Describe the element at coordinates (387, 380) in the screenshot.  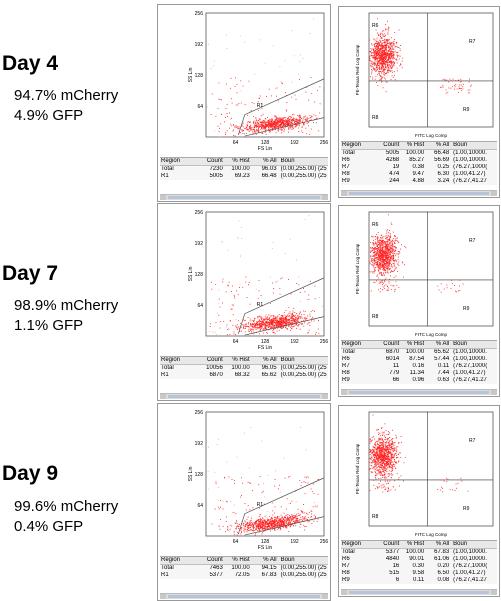
I see `table-cell: 66` at that location.